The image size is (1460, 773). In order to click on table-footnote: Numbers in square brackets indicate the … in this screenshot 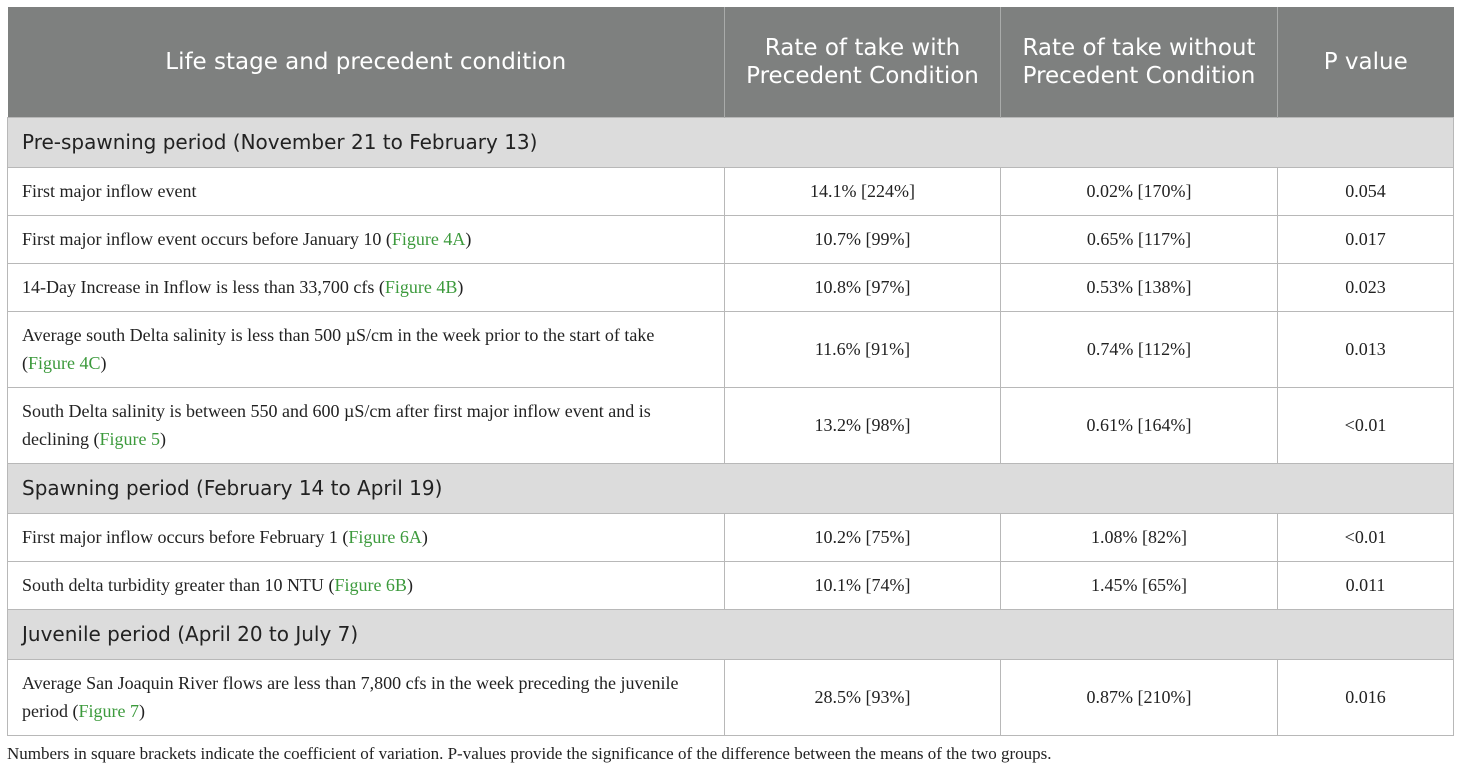, I will do `click(529, 753)`.